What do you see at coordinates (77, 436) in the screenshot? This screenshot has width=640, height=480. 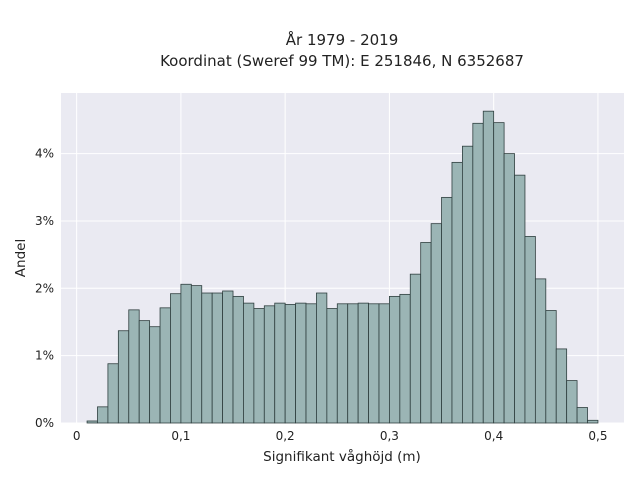 I see `x-tick-label: 0` at bounding box center [77, 436].